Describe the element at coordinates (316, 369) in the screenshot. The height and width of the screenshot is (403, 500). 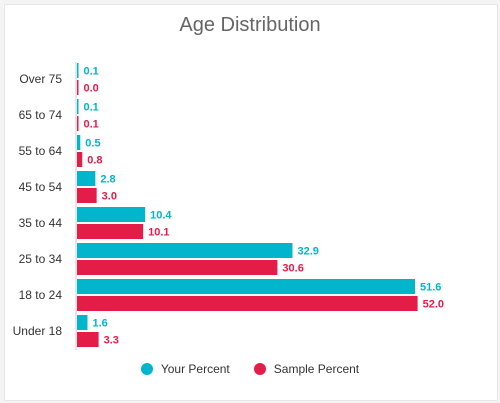
I see `legend-label-sample-percent: Sample Percent` at that location.